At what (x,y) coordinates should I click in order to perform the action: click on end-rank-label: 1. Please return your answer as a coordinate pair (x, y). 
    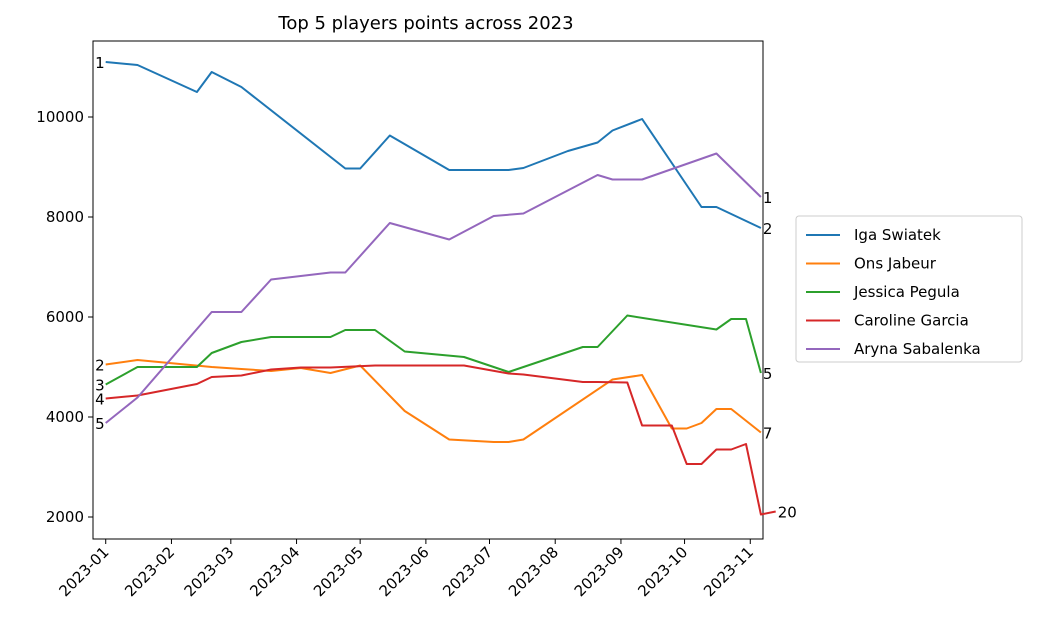
    Looking at the image, I should click on (768, 198).